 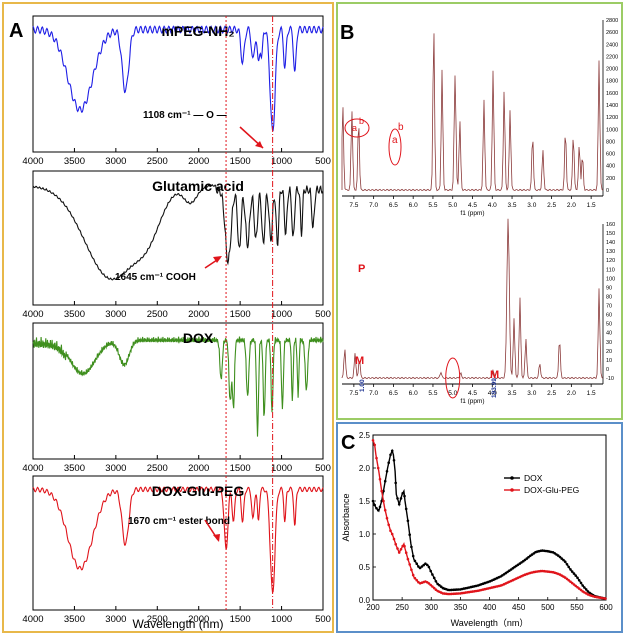 I want to click on nmr-top-circle, so click(x=357, y=128).